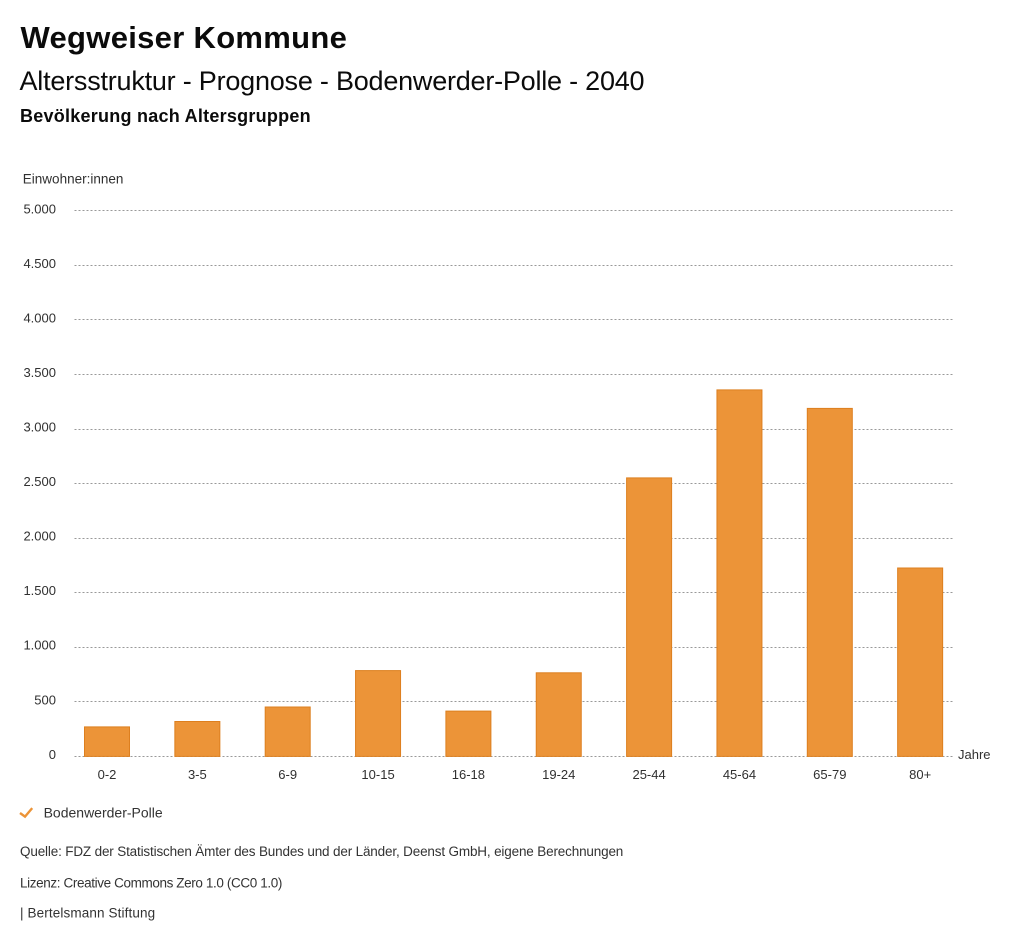  I want to click on svg-text: Bevölkerung nach Altersgruppen, so click(165, 116).